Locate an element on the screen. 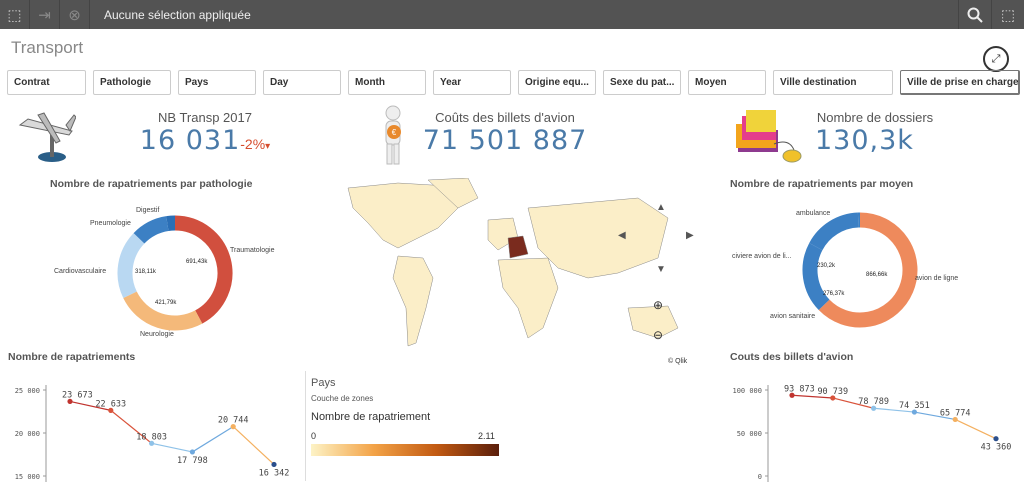  kpi-value-row: 16 031-2%▾ is located at coordinates (205, 140).